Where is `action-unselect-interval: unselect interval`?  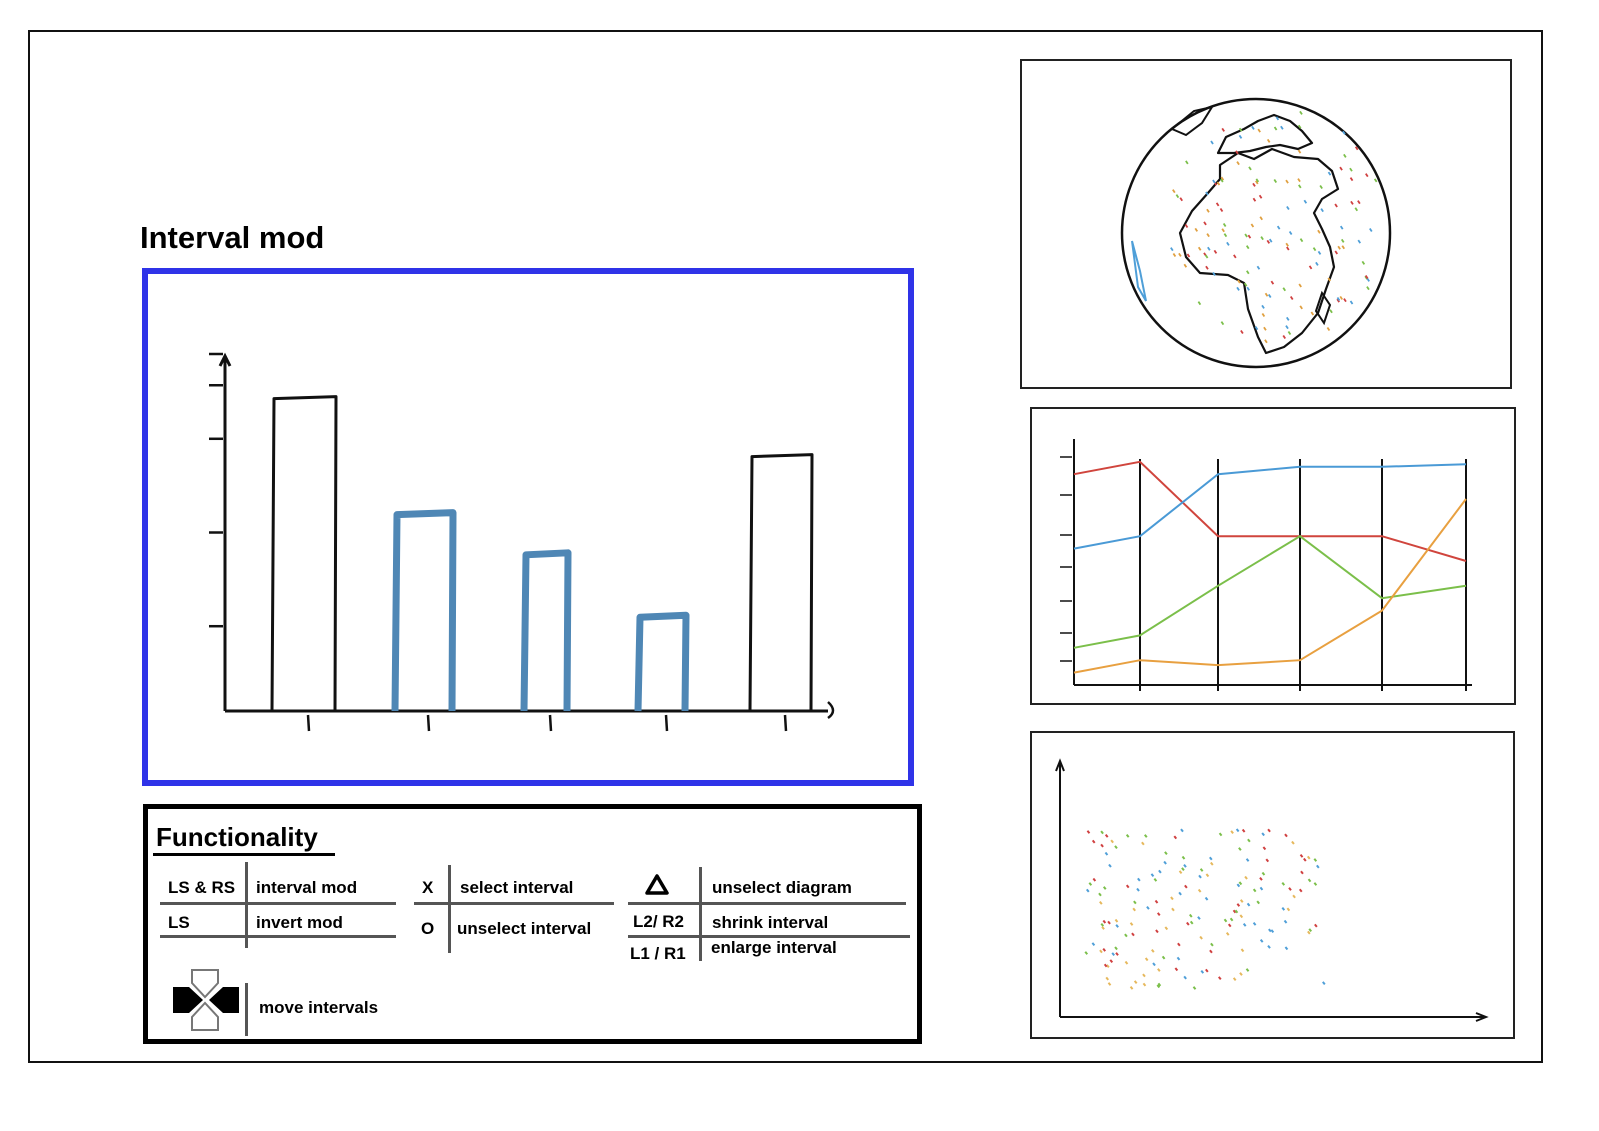
action-unselect-interval: unselect interval is located at coordinates (524, 928).